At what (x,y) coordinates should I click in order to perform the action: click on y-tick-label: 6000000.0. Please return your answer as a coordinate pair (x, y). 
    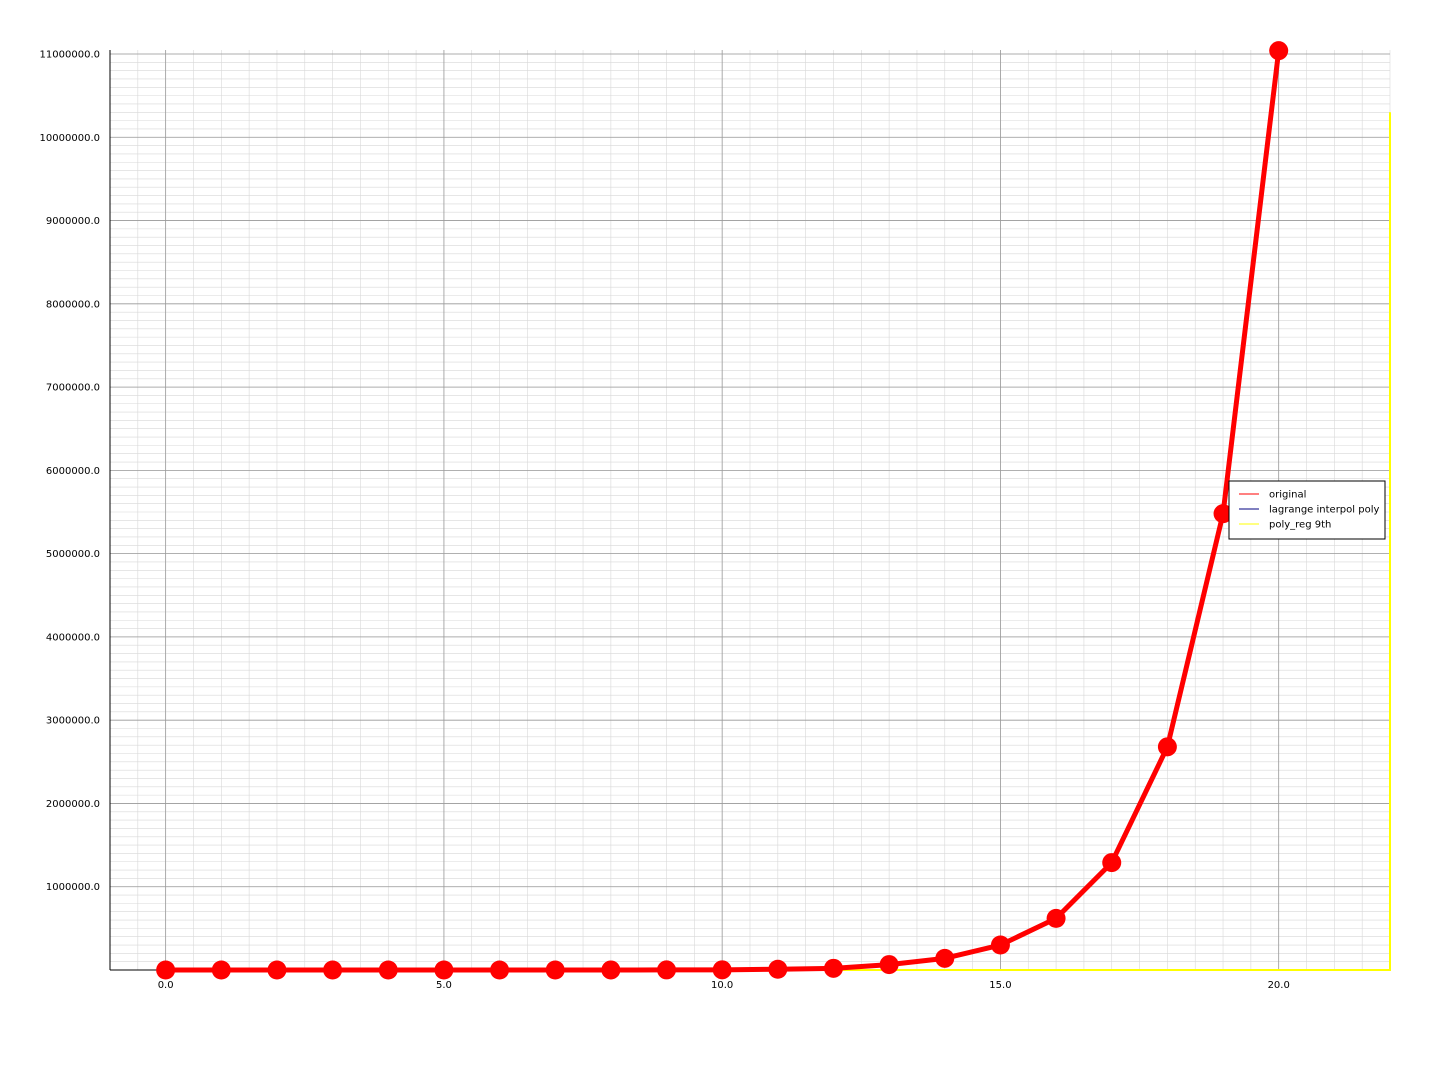
    Looking at the image, I should click on (73, 471).